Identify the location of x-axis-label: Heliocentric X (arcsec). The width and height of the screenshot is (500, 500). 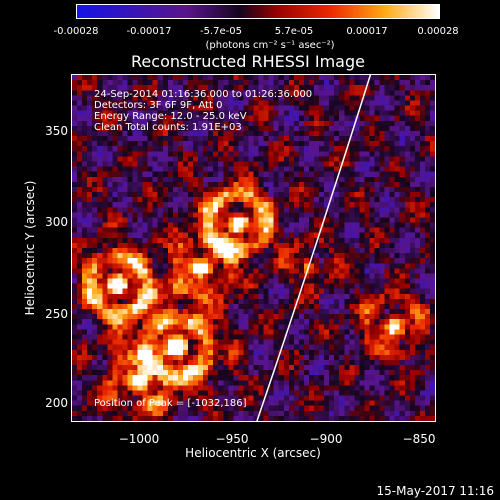
(253, 453).